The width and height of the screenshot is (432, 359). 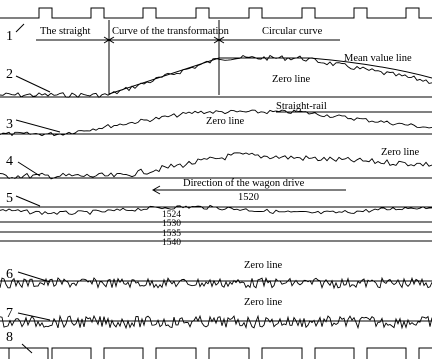 I want to click on track-number-2: 2, so click(x=9, y=74).